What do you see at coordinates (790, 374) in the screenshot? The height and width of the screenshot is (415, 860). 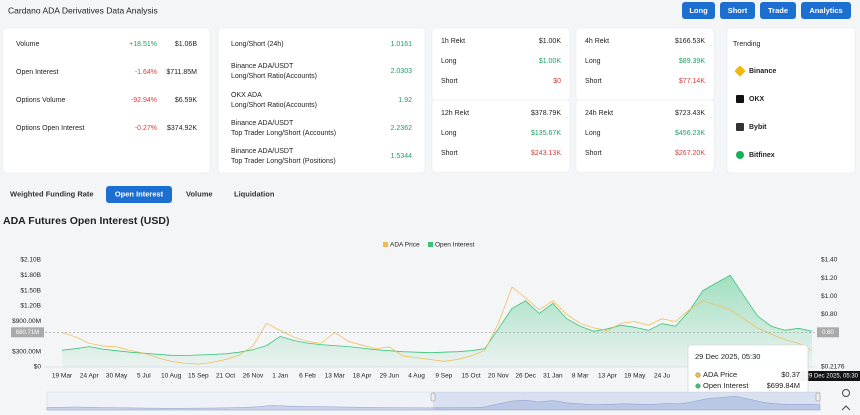 I see `tooltip-value: $0.37` at bounding box center [790, 374].